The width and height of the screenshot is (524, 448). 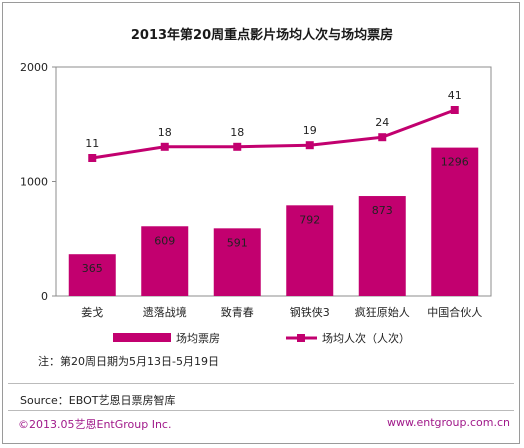 I want to click on line-value-label: 19, so click(x=310, y=130).